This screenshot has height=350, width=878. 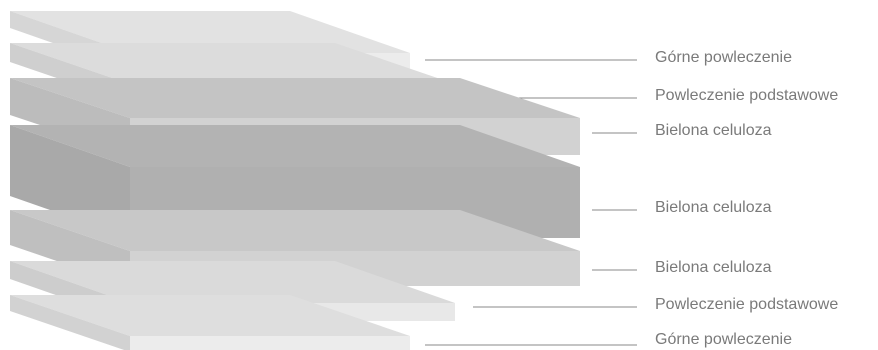 I want to click on layer-1-label: Górne powleczenie, so click(x=723, y=57).